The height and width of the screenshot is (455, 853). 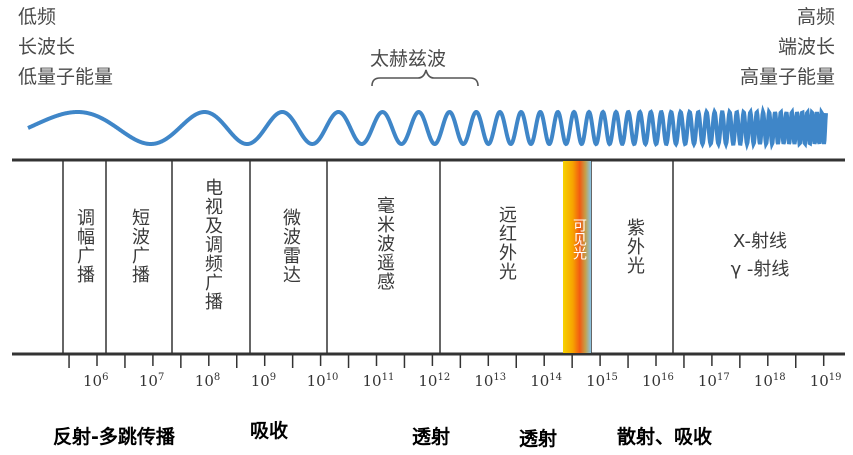 I want to click on high-frequency-note: 高频 端波长 高量子能量, so click(x=787, y=47).